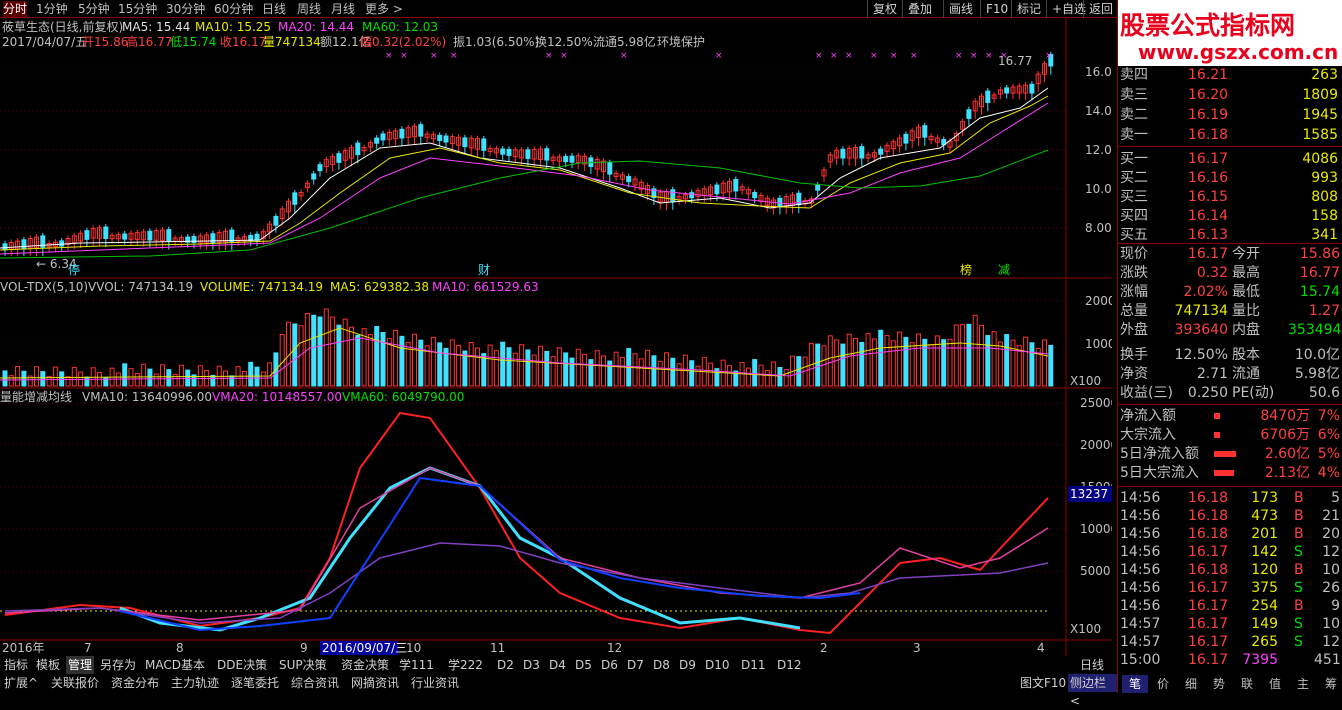  Describe the element at coordinates (1208, 216) in the screenshot. I see `cell: 16.14` at that location.